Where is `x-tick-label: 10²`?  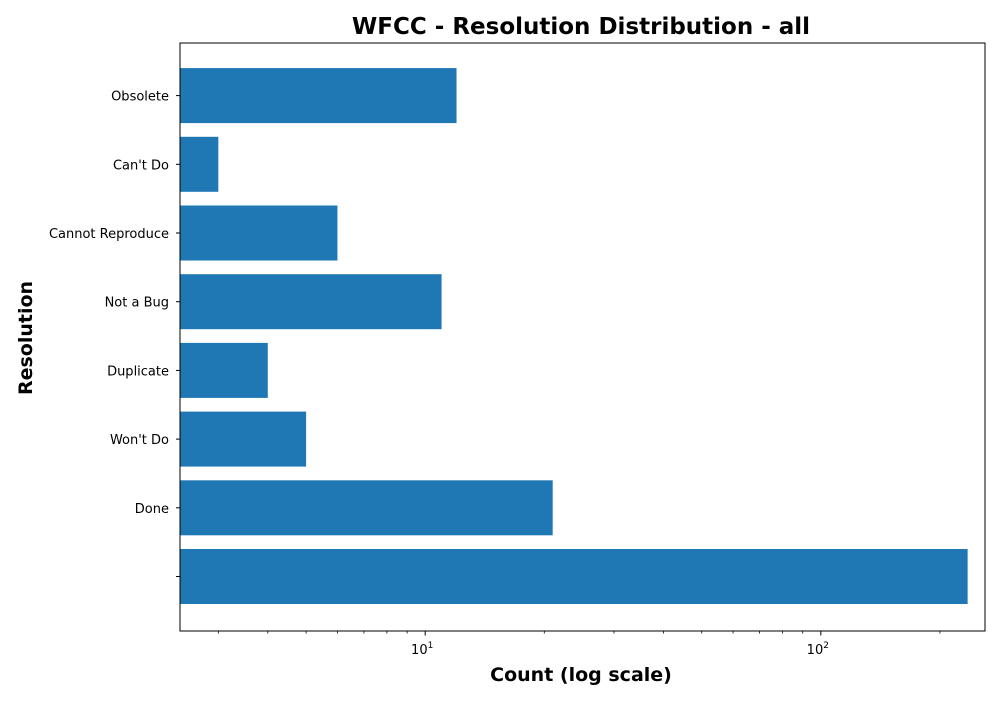 x-tick-label: 10² is located at coordinates (818, 649).